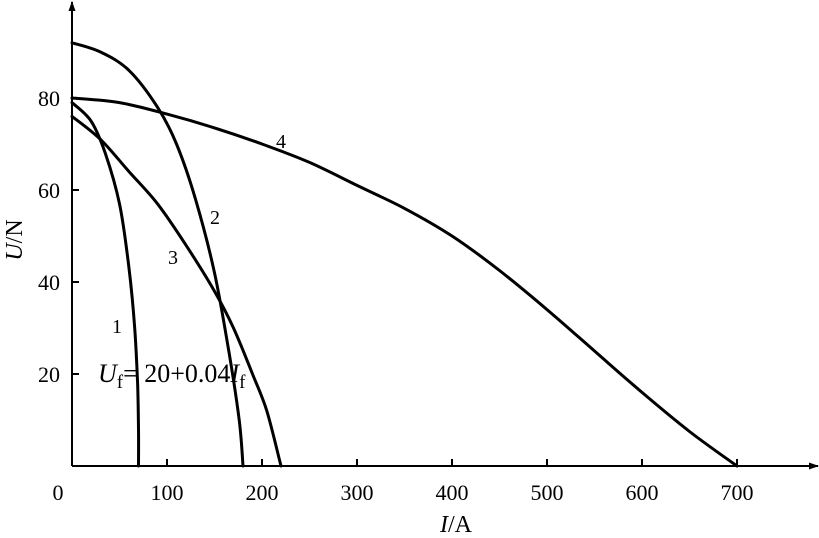 The image size is (819, 538). Describe the element at coordinates (357, 492) in the screenshot. I see `x-tick-label: 300` at that location.